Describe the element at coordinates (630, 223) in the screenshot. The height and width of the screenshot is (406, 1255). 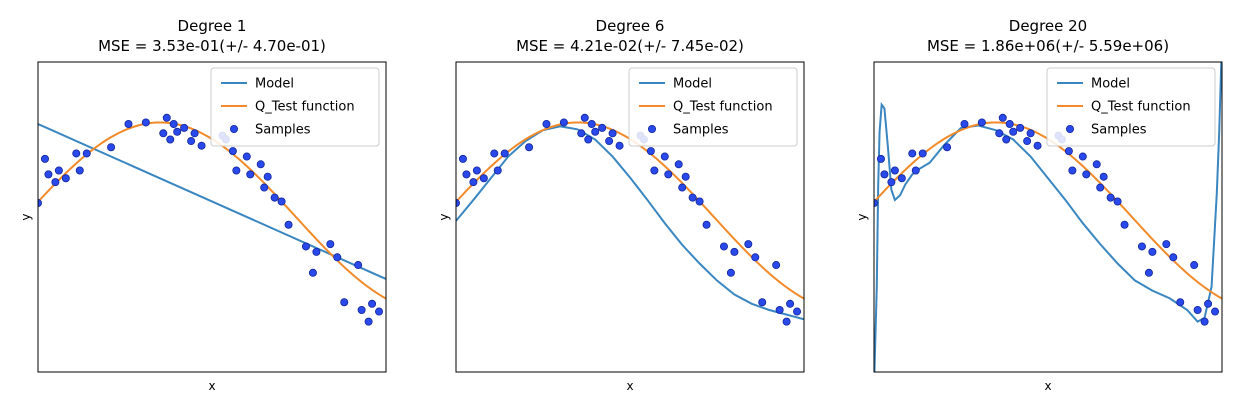
I see `model-line` at that location.